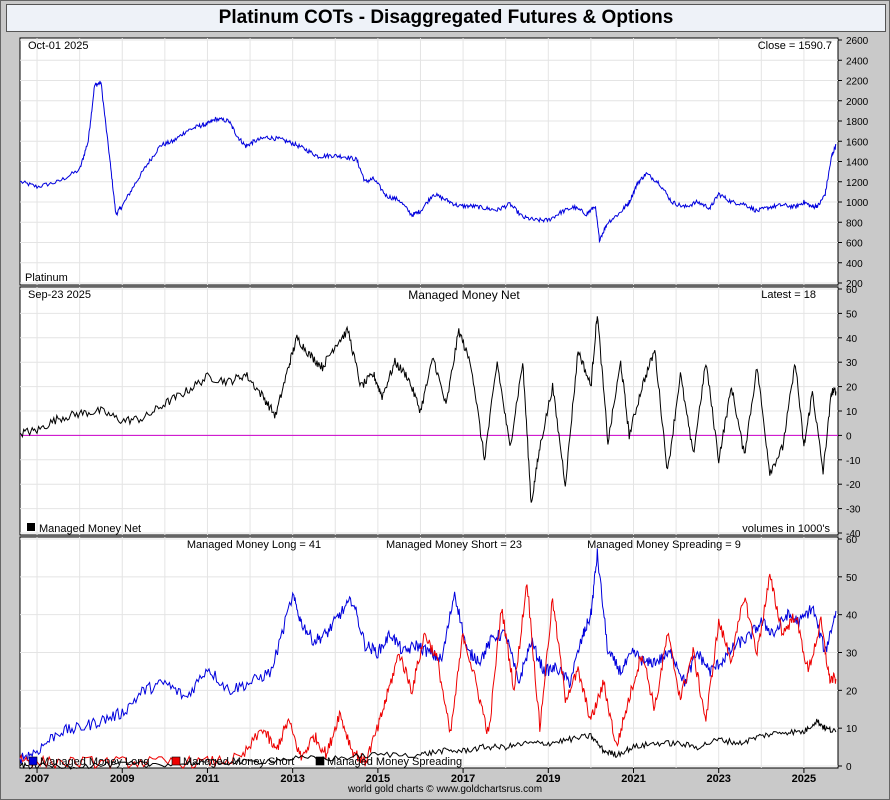  I want to click on y-tick-label-price: 600, so click(854, 244).